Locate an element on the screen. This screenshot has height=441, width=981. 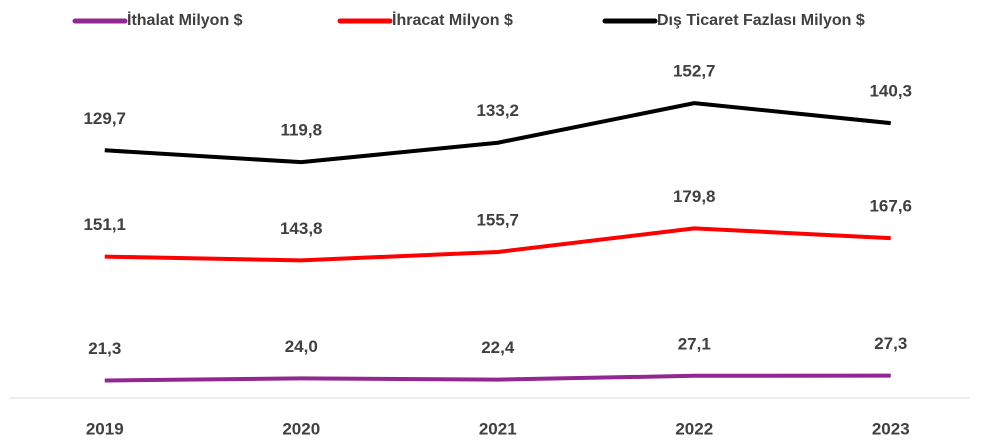
data-label: 155,7 is located at coordinates (497, 219).